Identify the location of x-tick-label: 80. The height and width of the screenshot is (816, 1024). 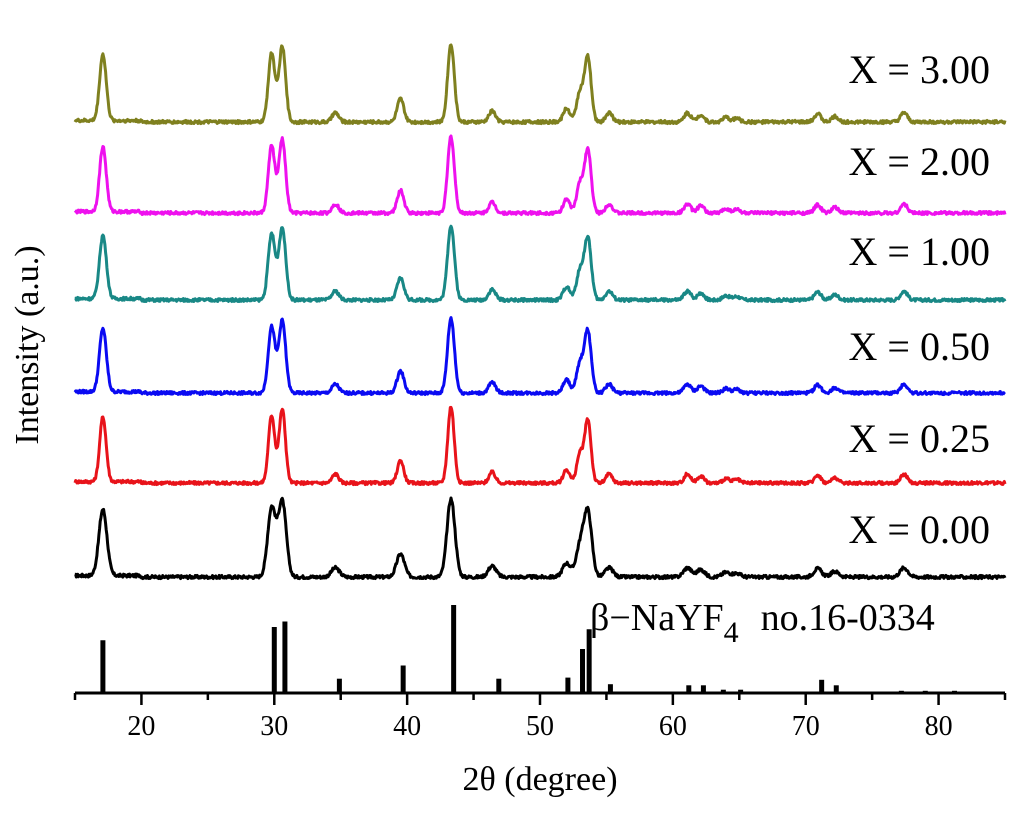
(939, 726).